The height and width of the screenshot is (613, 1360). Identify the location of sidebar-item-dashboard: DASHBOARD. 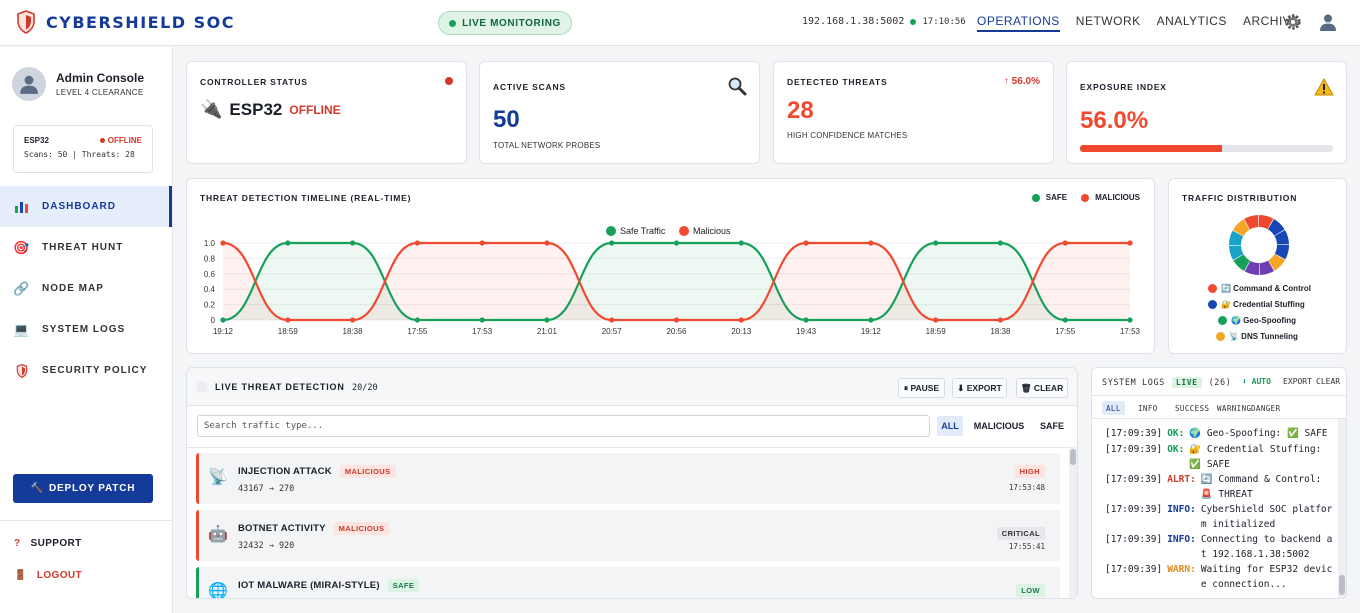
(86, 206).